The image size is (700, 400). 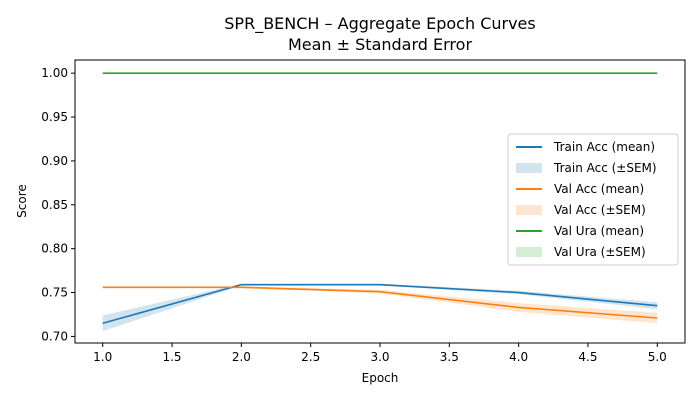 I want to click on chart-subtitle: Mean ± Standard Error, so click(x=380, y=44).